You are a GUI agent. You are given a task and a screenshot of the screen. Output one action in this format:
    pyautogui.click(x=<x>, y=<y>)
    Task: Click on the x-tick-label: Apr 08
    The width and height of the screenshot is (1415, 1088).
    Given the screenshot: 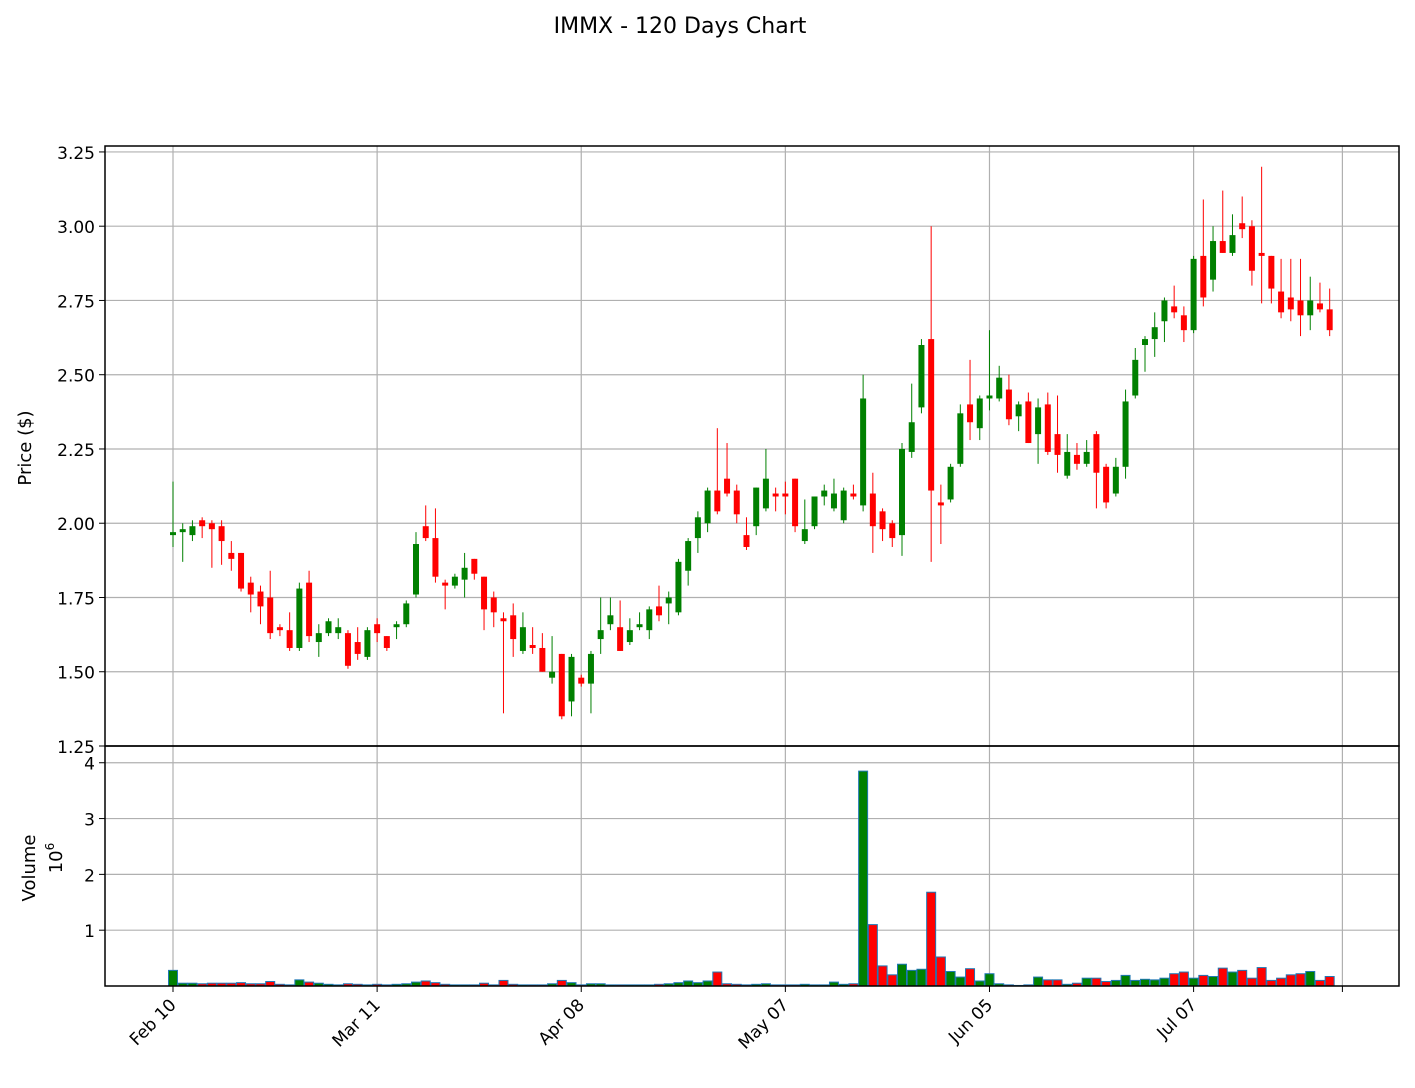 What is the action you would take?
    pyautogui.click(x=562, y=1022)
    